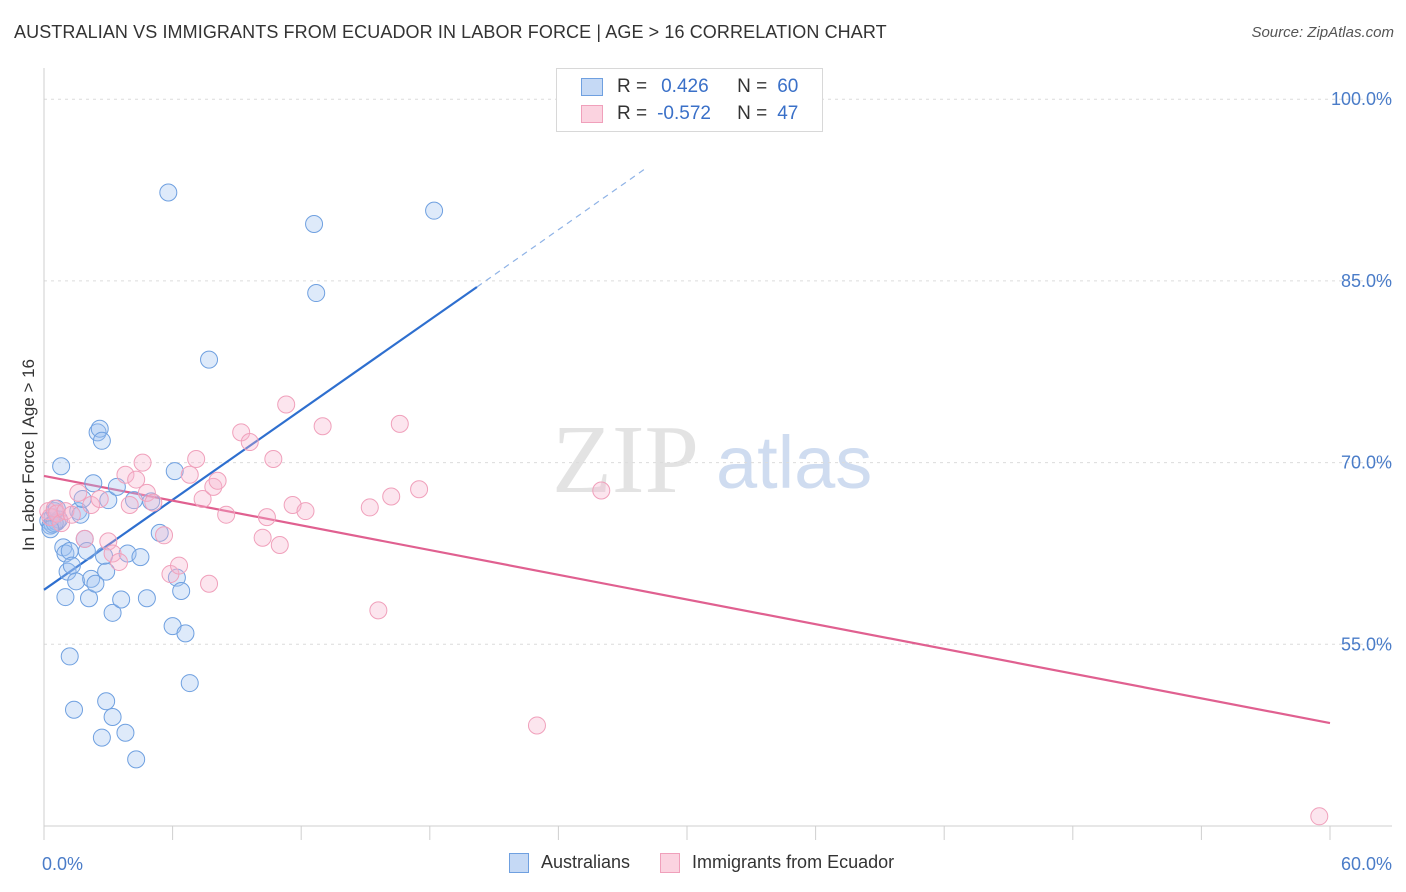 The image size is (1406, 892). What do you see at coordinates (712, 460) in the screenshot?
I see `watermark: ZIP atlas` at bounding box center [712, 460].